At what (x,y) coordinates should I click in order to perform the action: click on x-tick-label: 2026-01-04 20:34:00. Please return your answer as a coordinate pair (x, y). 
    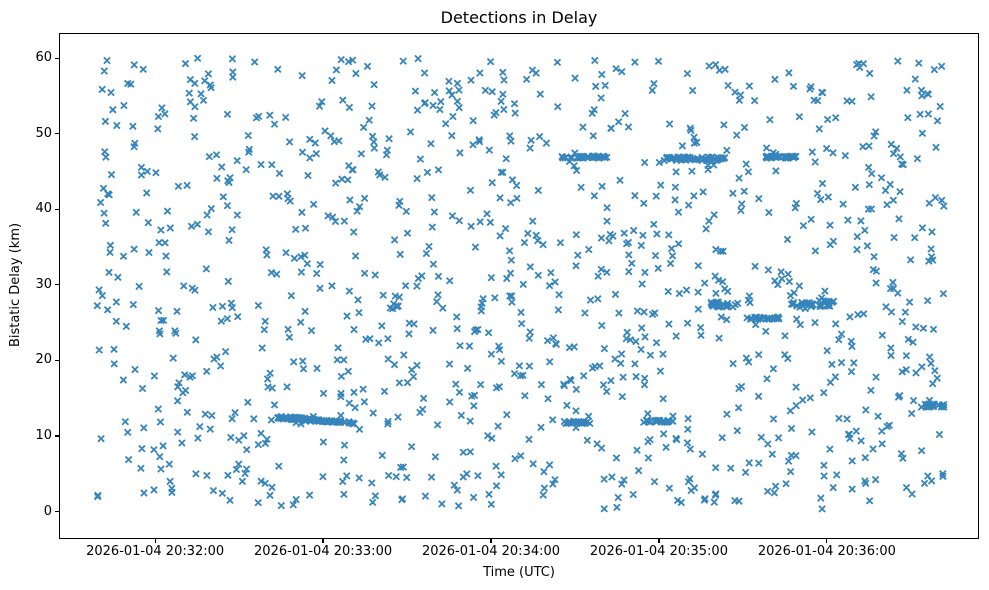
    Looking at the image, I should click on (491, 551).